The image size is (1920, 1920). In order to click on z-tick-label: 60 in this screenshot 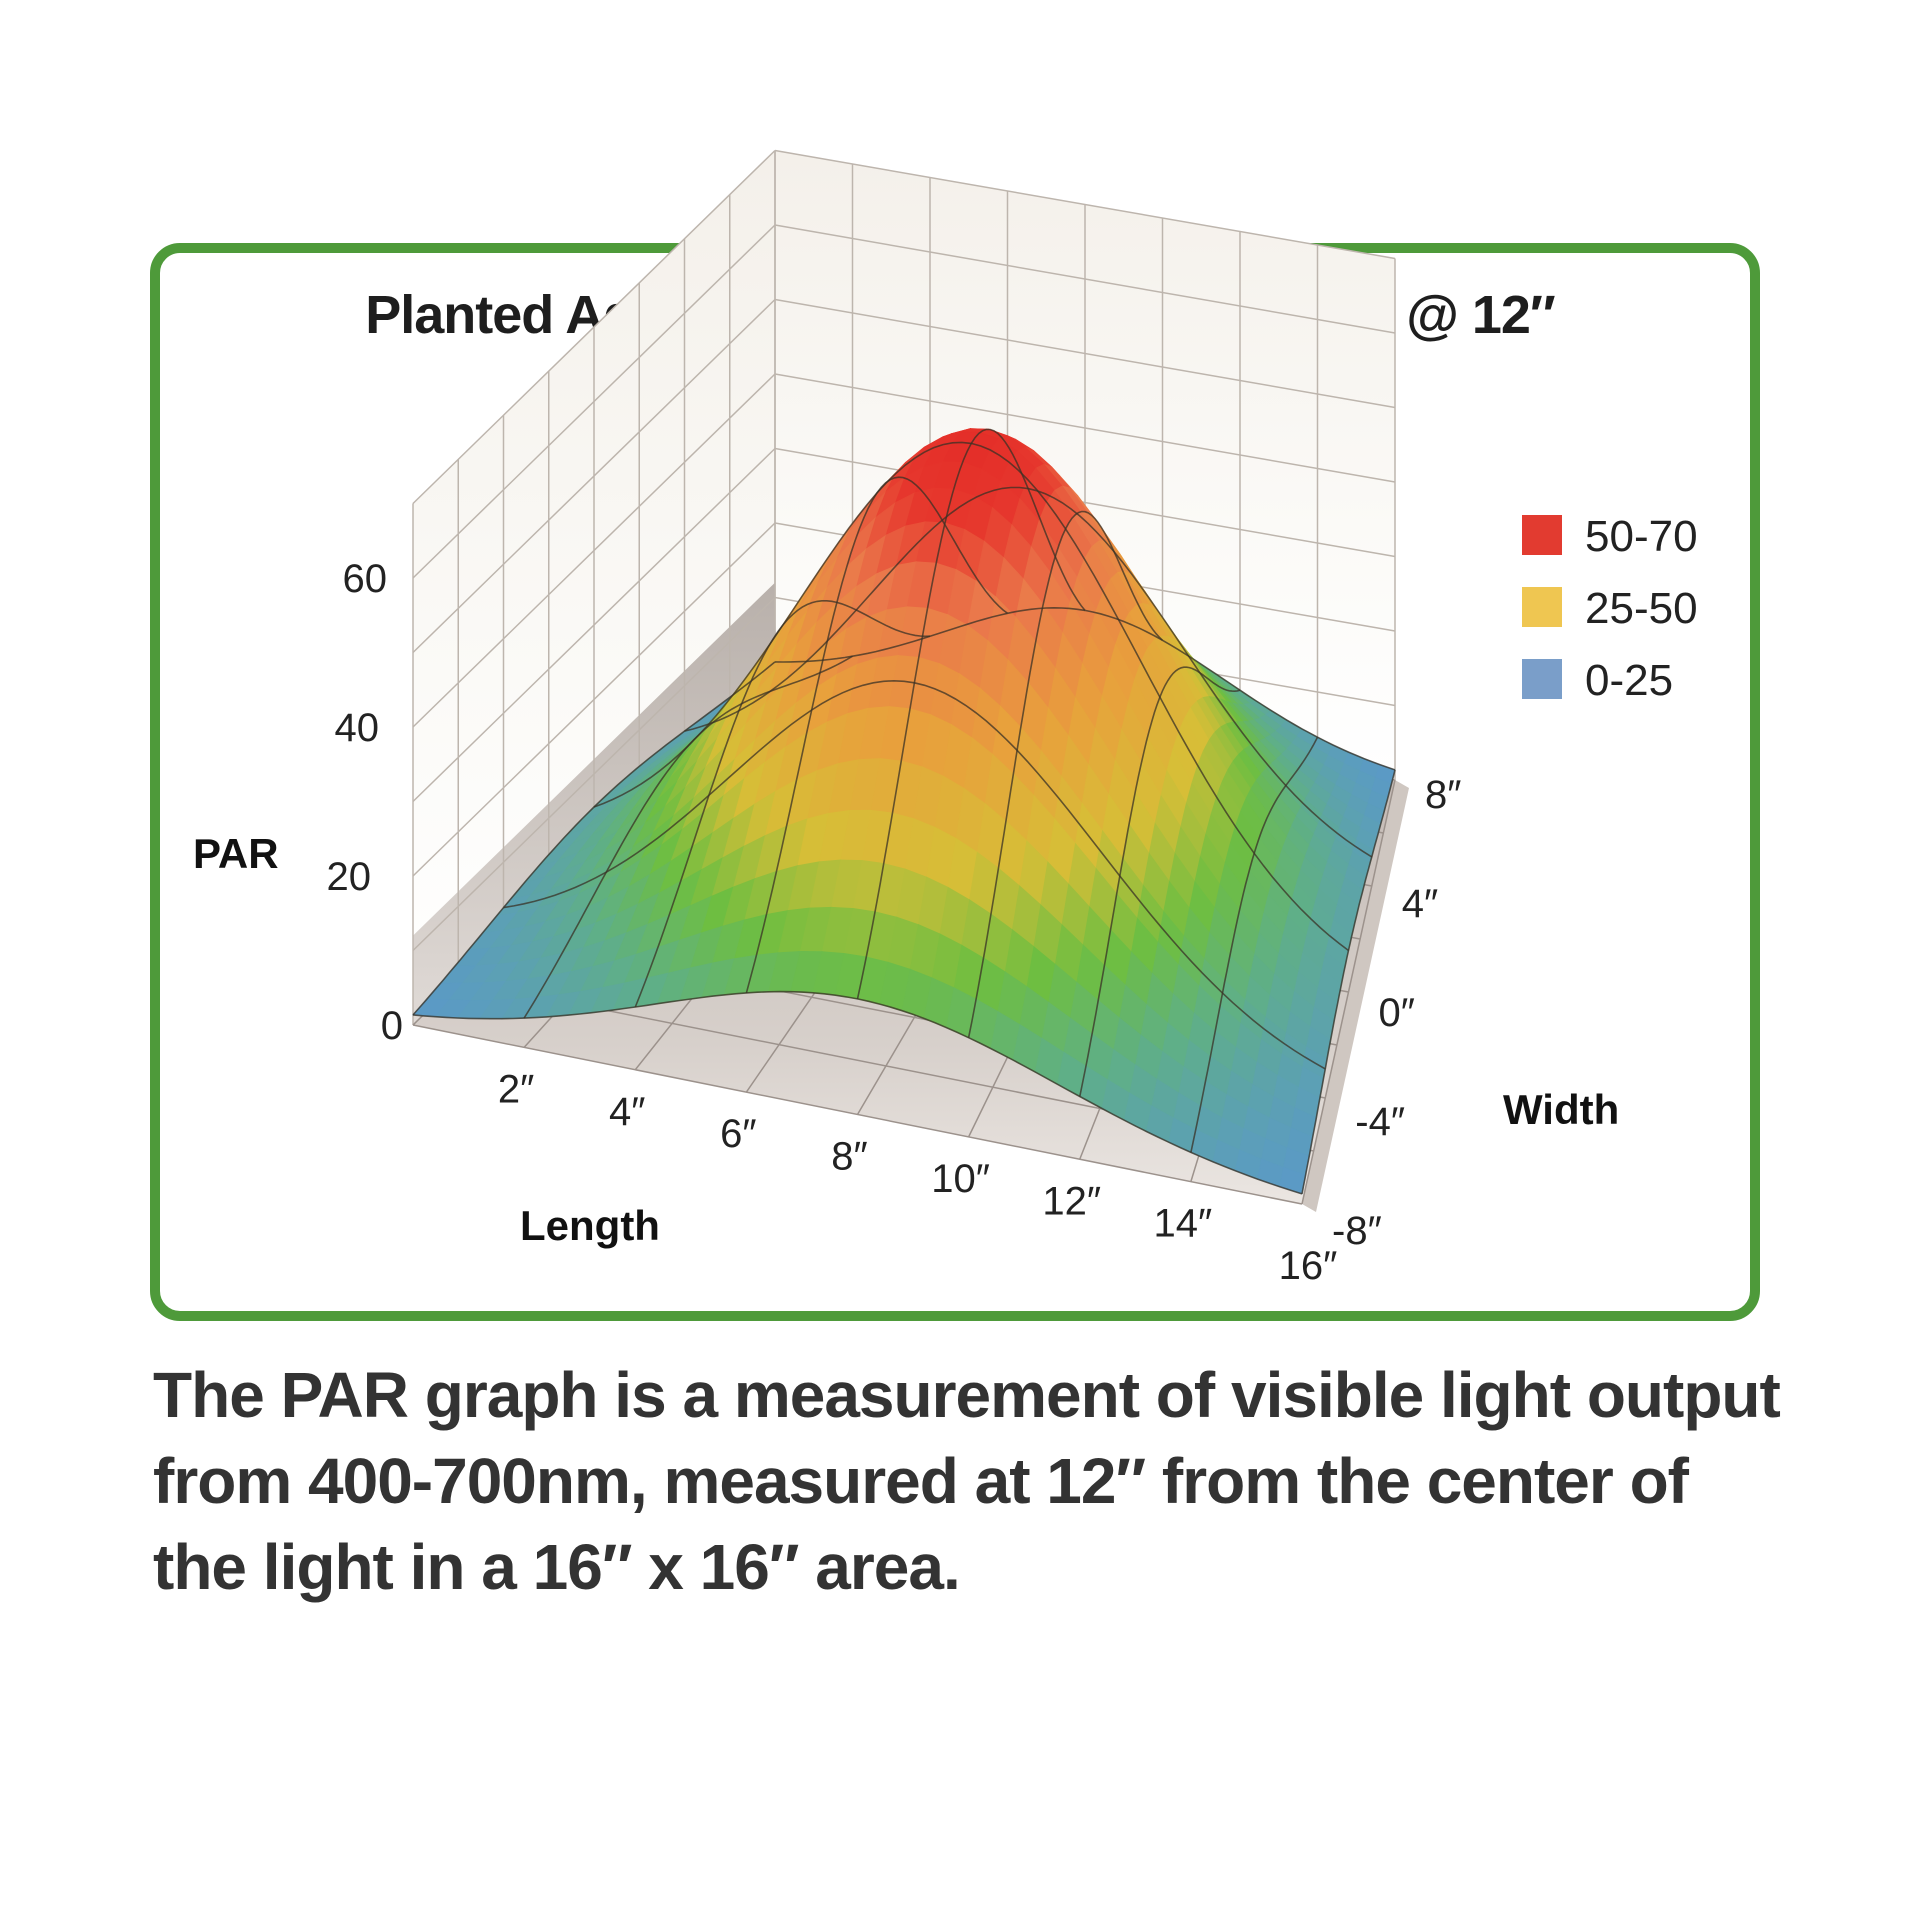, I will do `click(365, 579)`.